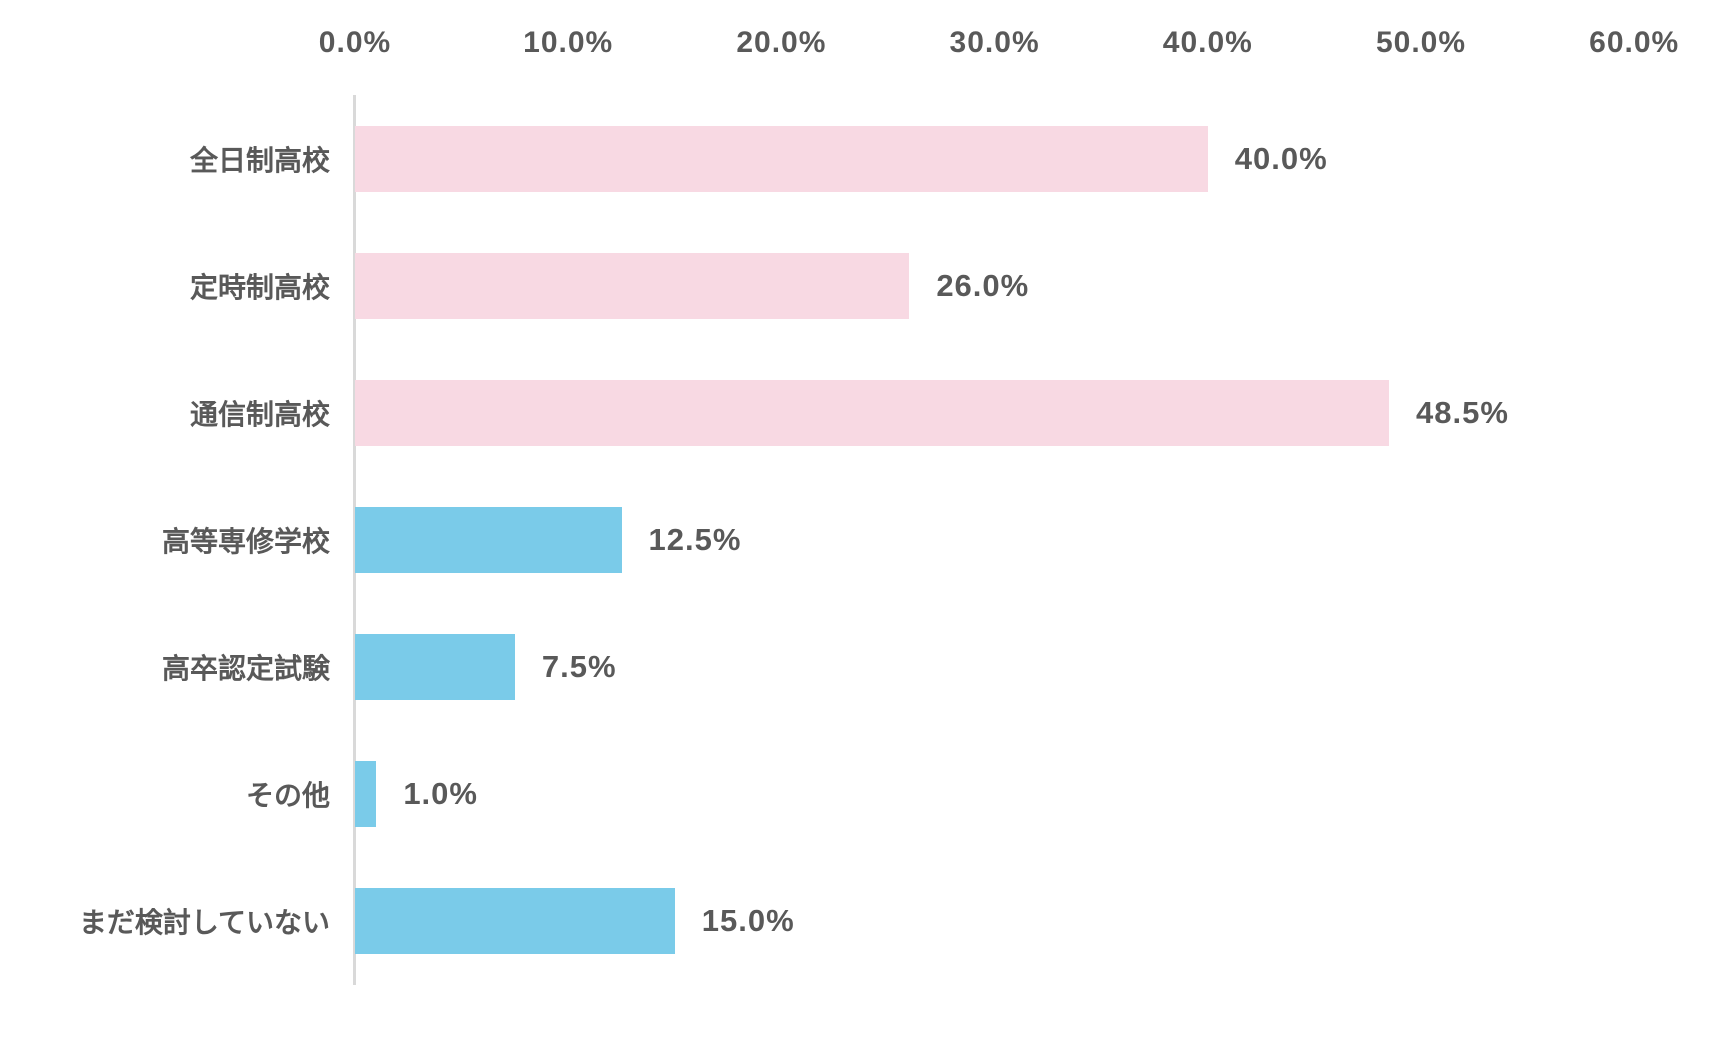 The width and height of the screenshot is (1733, 1039). What do you see at coordinates (994, 42) in the screenshot?
I see `x-tick-label: 30.0%` at bounding box center [994, 42].